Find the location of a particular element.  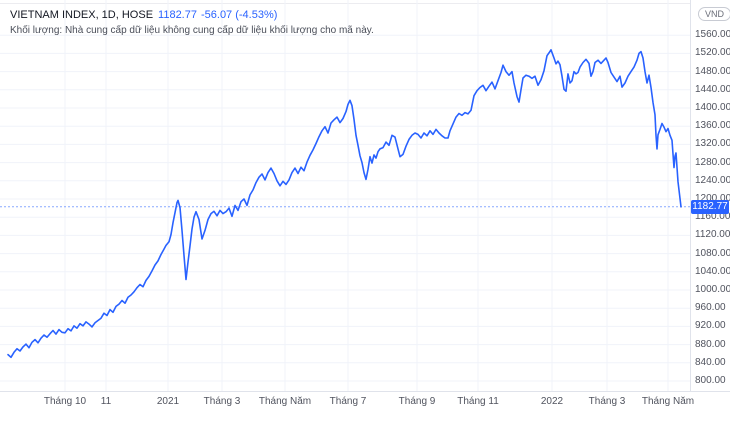

price-tick-label: 1200.00 is located at coordinates (712, 198).